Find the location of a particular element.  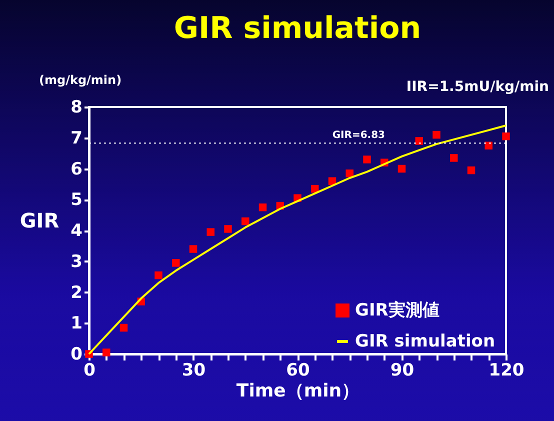

x-tick-label: 90 is located at coordinates (402, 370).